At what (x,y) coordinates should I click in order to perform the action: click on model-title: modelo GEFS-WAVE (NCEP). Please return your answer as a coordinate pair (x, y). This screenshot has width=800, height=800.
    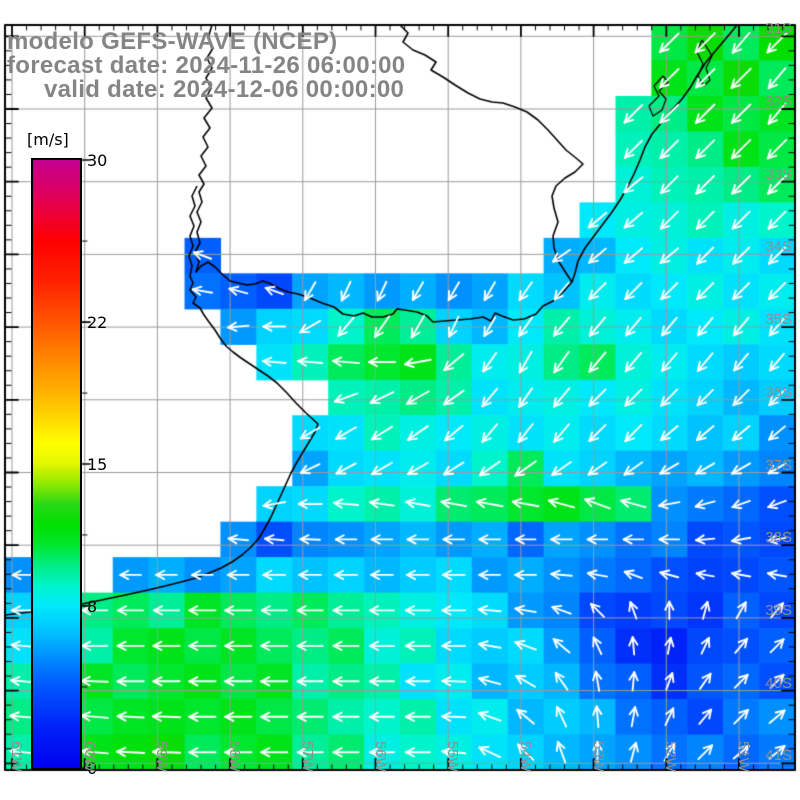
    Looking at the image, I should click on (172, 41).